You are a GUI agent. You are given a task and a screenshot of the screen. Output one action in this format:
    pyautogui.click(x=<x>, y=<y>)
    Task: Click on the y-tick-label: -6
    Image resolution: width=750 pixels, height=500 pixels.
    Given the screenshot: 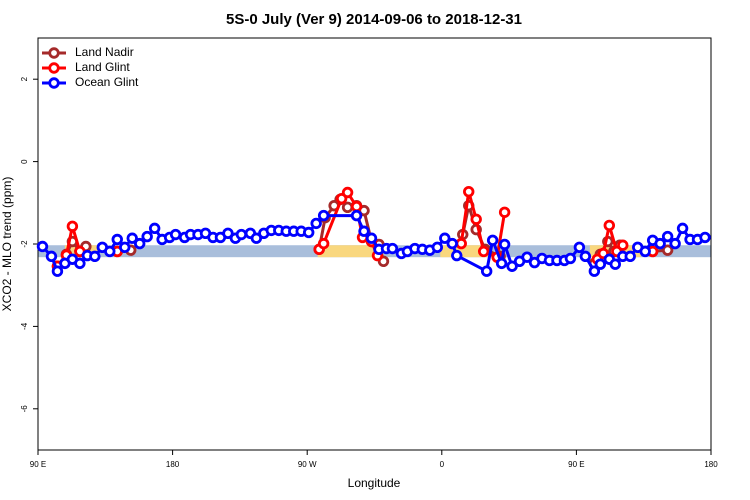 What is the action you would take?
    pyautogui.click(x=24, y=409)
    